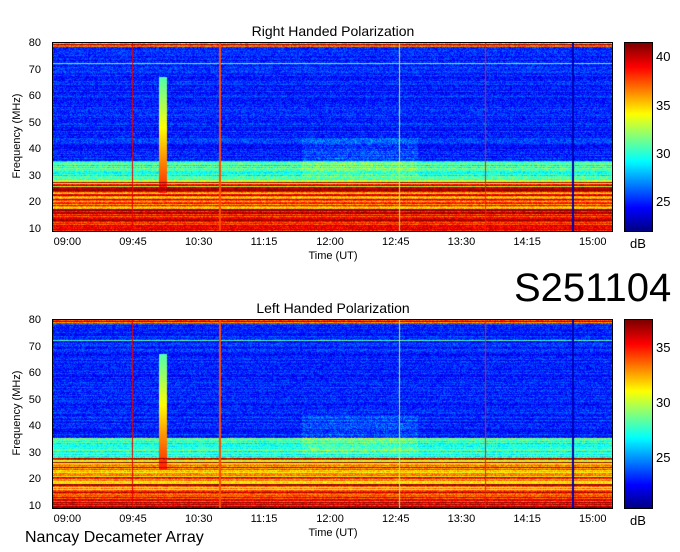 The width and height of the screenshot is (680, 552). What do you see at coordinates (333, 533) in the screenshot?
I see `x-axis-label-lh: Time (UT)` at bounding box center [333, 533].